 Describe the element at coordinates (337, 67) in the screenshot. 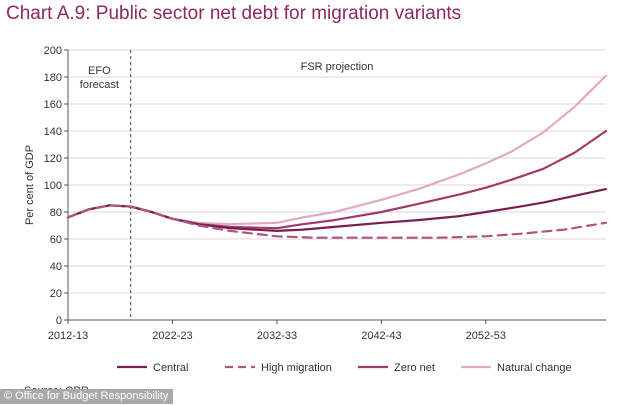

I see `annotation-fsr-projection: FSR projection` at that location.